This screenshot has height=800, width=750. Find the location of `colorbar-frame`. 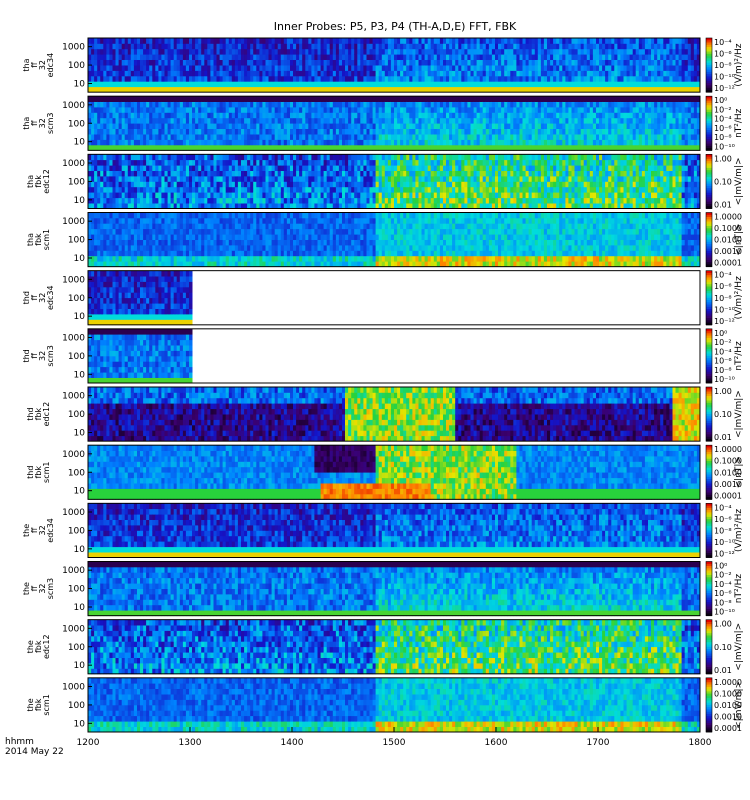

colorbar-frame is located at coordinates (709, 65).